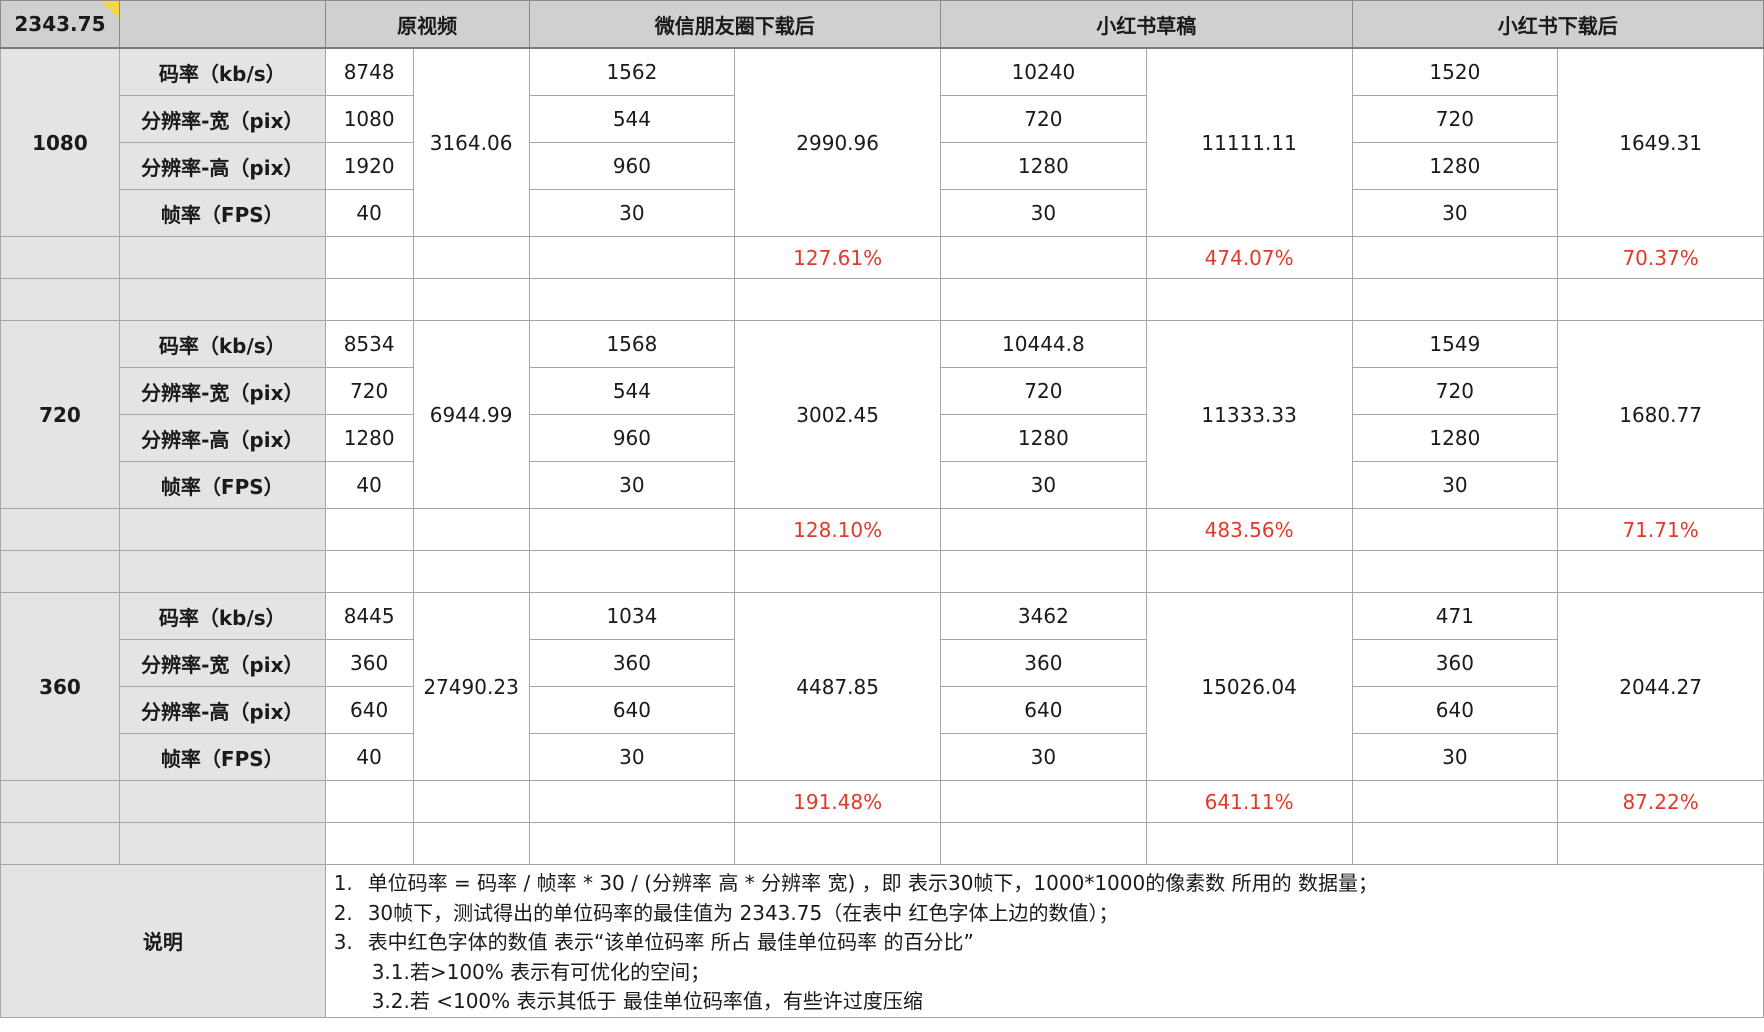 This screenshot has height=1032, width=1764. Describe the element at coordinates (222, 24) in the screenshot. I see `header-empty-cell` at that location.